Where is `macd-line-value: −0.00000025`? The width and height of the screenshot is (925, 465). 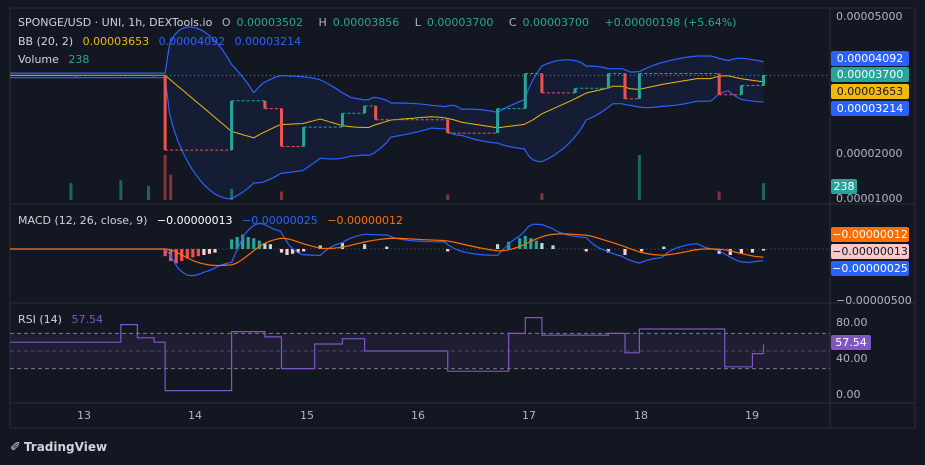 macd-line-value: −0.00000025 is located at coordinates (280, 220).